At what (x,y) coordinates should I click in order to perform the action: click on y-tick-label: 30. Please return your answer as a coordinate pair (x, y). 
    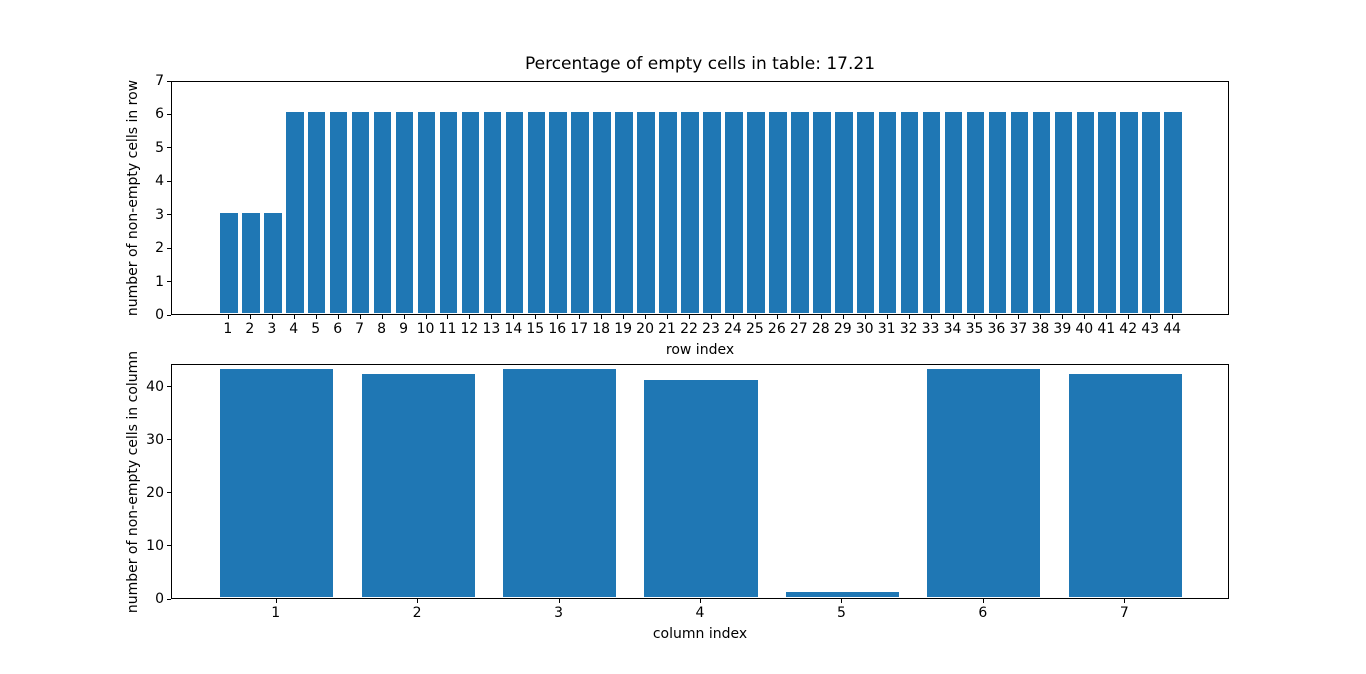
    Looking at the image, I should click on (155, 439).